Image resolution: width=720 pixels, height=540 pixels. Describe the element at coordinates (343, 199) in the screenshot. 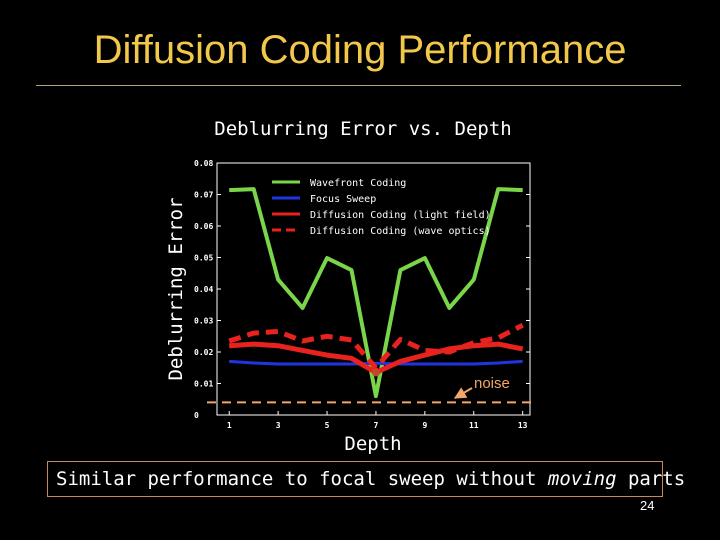

I see `legend-label: Focus Sweep` at that location.